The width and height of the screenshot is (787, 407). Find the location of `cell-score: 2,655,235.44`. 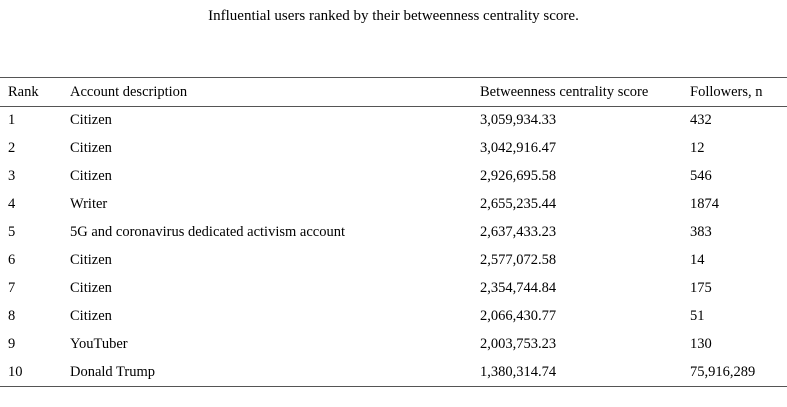

cell-score: 2,655,235.44 is located at coordinates (518, 204).